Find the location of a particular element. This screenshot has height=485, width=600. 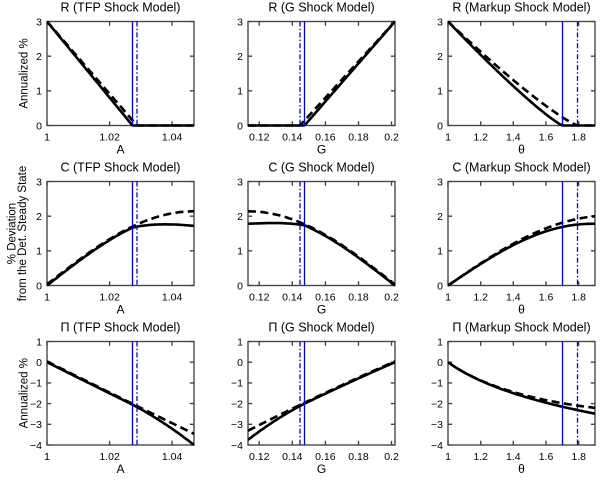

svg-text: Π (Markup Shock Model) is located at coordinates (521, 328).